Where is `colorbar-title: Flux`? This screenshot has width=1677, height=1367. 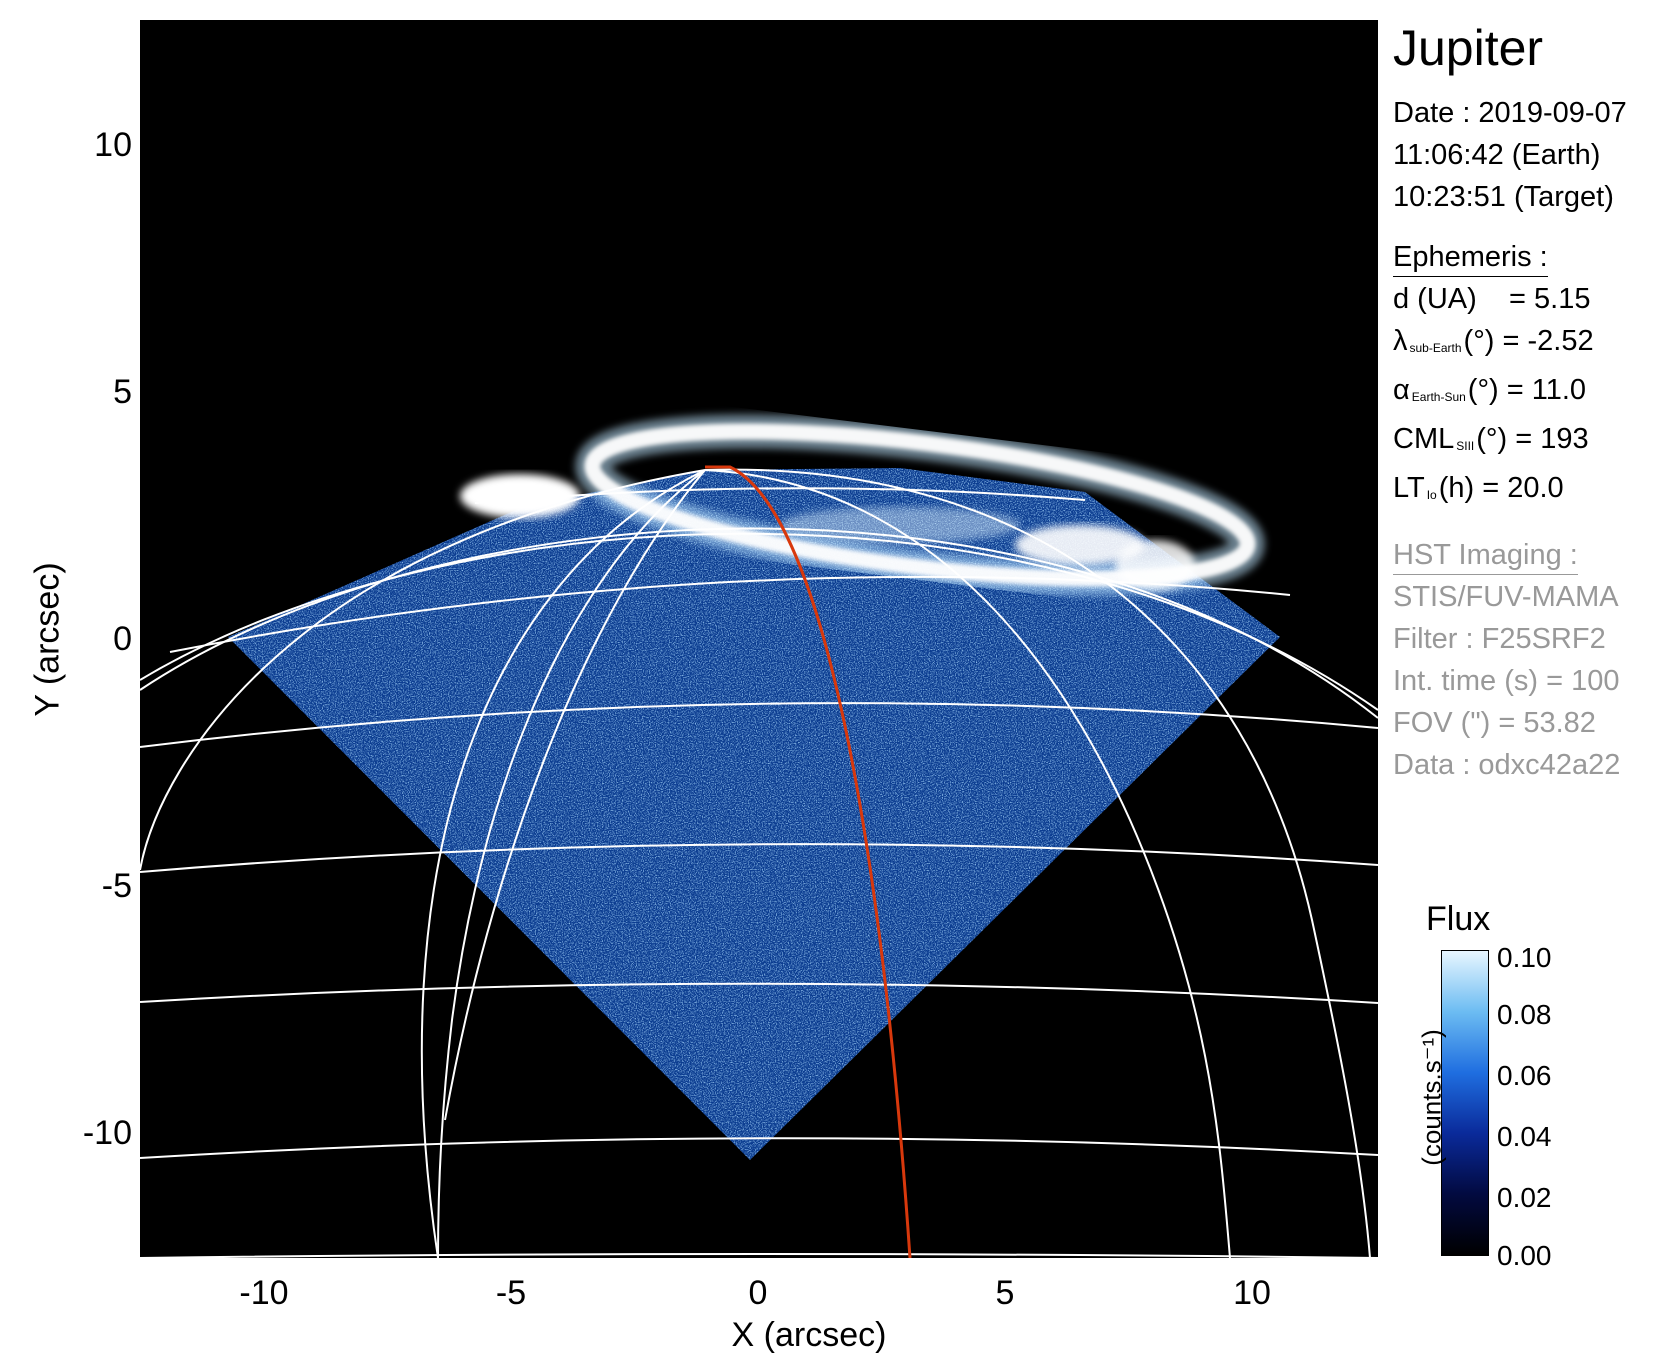
colorbar-title: Flux is located at coordinates (1458, 919).